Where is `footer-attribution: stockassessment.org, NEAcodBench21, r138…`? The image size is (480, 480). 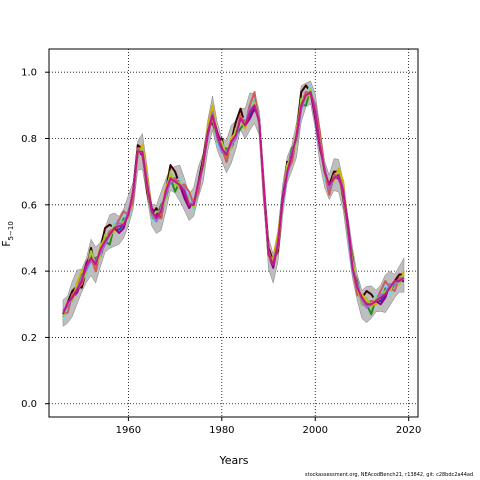 footer-attribution: stockassessment.org, NEAcodBench21, r138… is located at coordinates (389, 475).